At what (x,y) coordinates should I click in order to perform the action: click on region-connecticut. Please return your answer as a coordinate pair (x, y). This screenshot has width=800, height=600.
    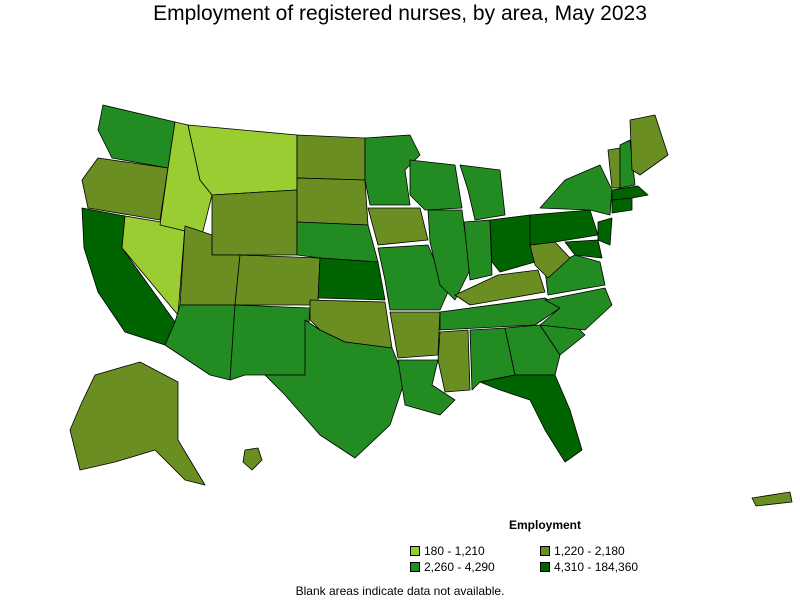
    Looking at the image, I should click on (622, 205).